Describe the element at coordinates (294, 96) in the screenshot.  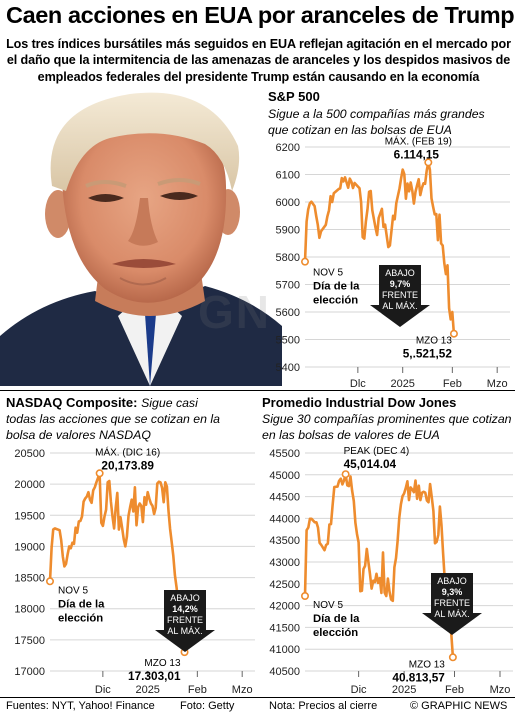
I see `sp500-title: S&P 500` at that location.